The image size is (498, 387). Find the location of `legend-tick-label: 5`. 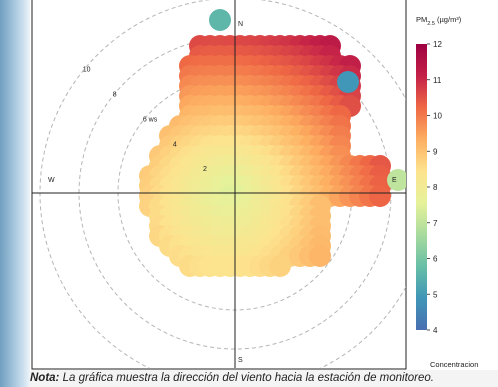

legend-tick-label: 5 is located at coordinates (435, 294).